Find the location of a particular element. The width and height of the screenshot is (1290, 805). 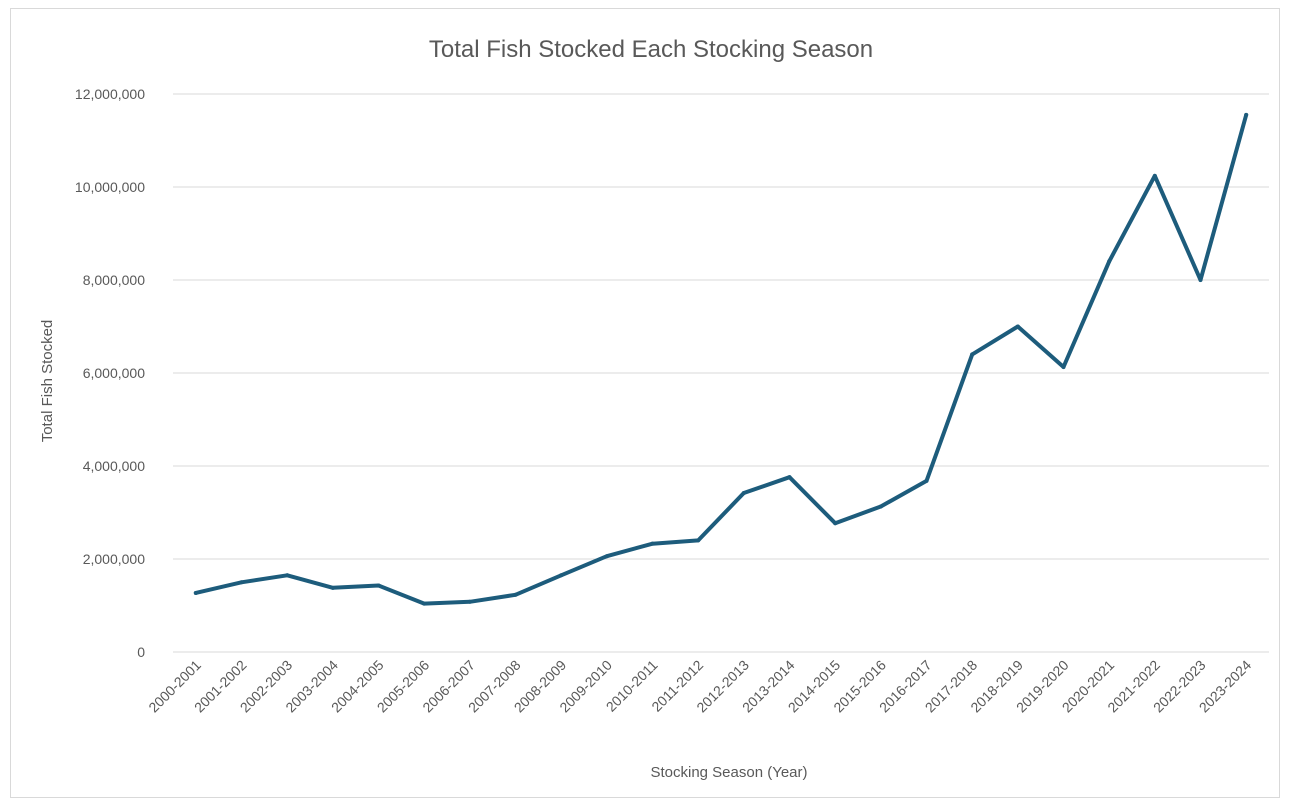

y-tick-label: 0 is located at coordinates (141, 652).